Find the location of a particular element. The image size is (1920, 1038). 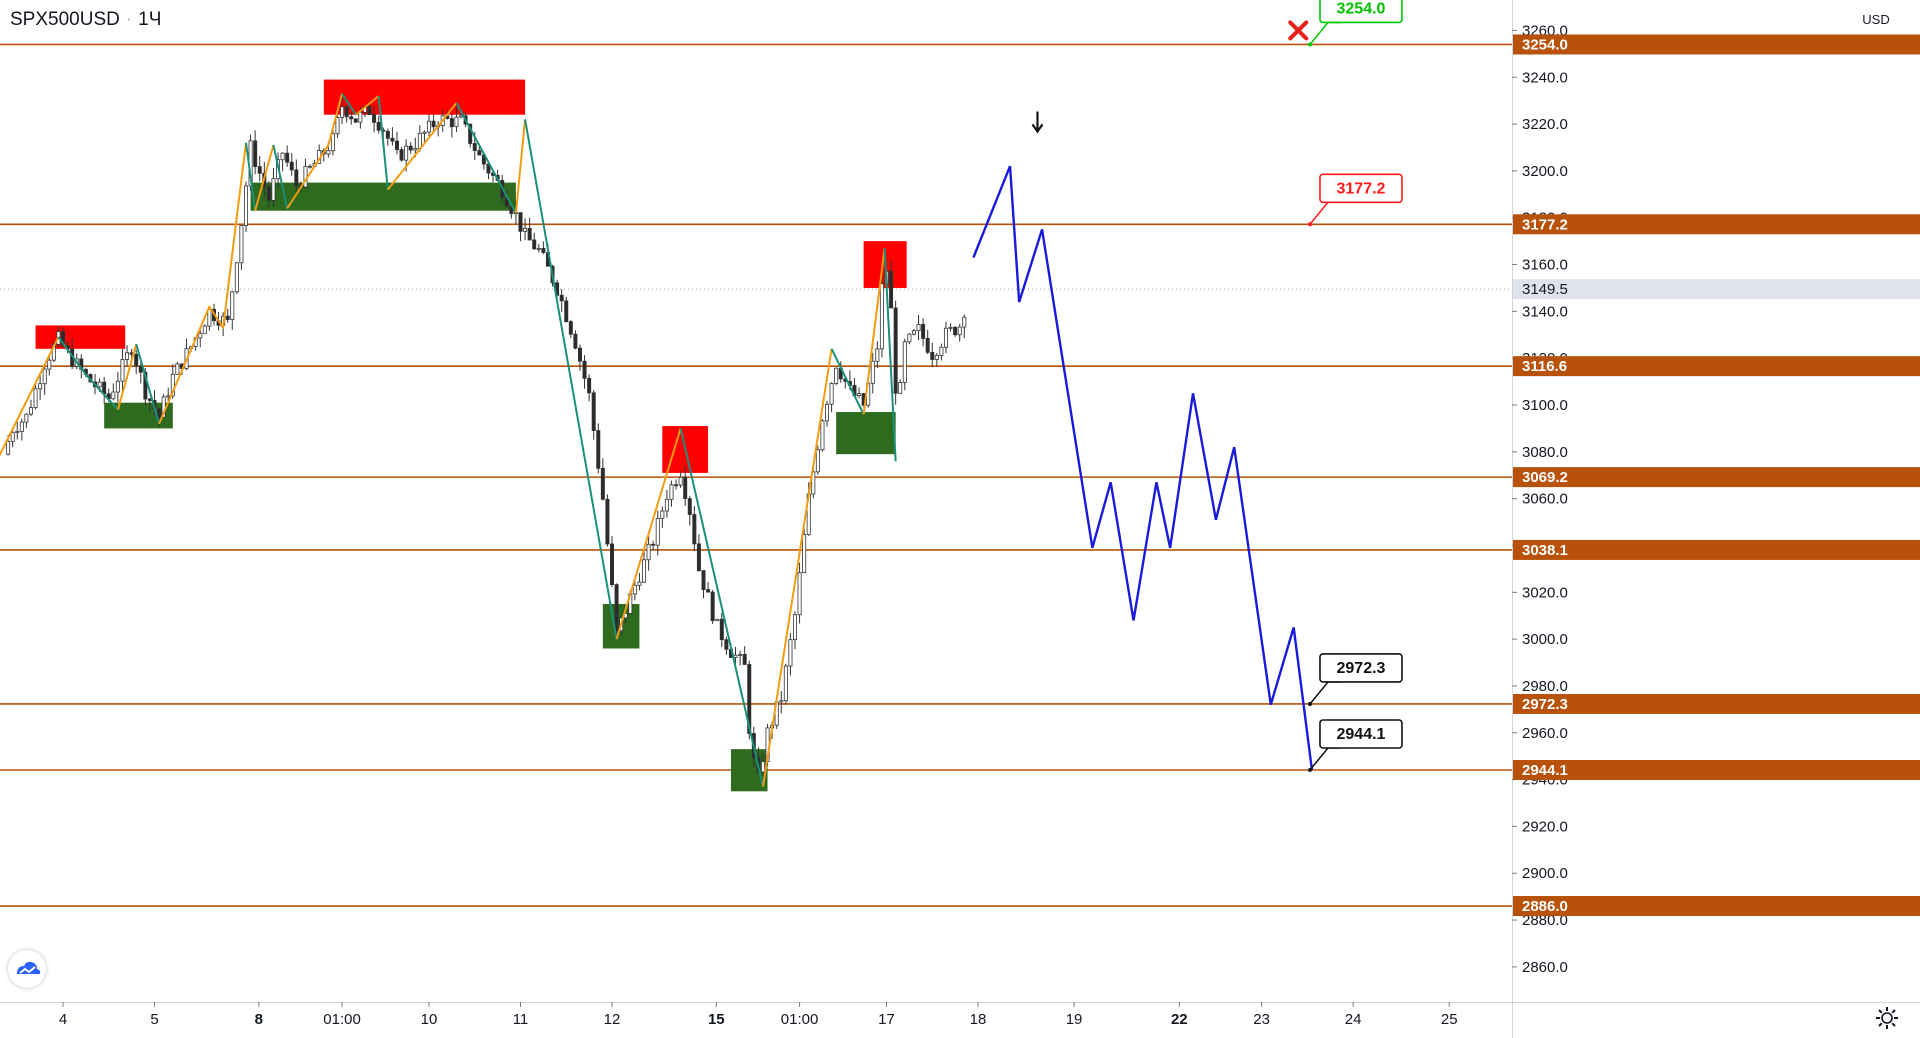

time-tick-label: 11 is located at coordinates (521, 1019).